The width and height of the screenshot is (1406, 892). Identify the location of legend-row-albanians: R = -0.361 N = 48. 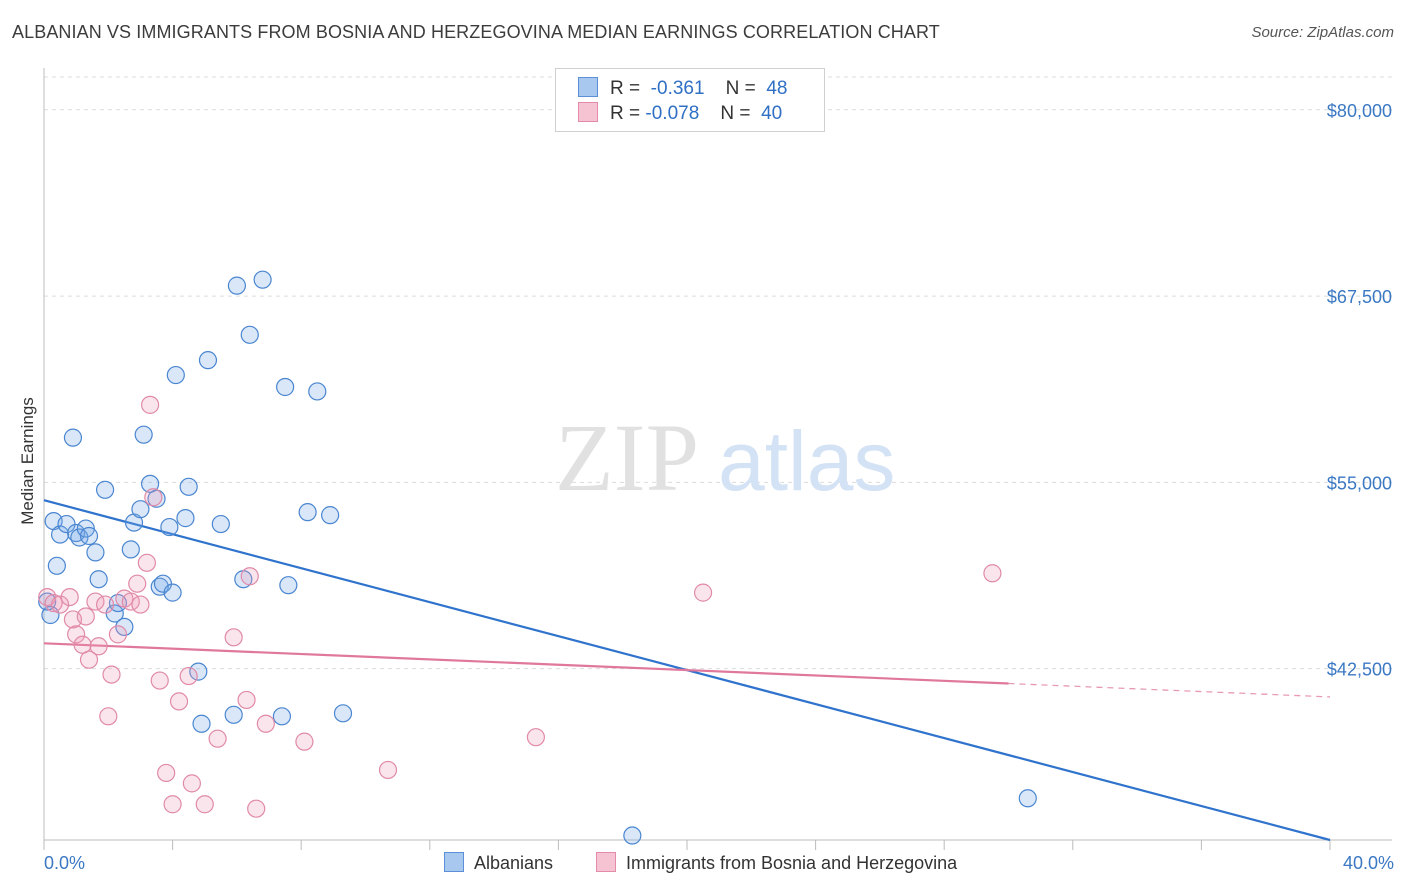
(682, 89).